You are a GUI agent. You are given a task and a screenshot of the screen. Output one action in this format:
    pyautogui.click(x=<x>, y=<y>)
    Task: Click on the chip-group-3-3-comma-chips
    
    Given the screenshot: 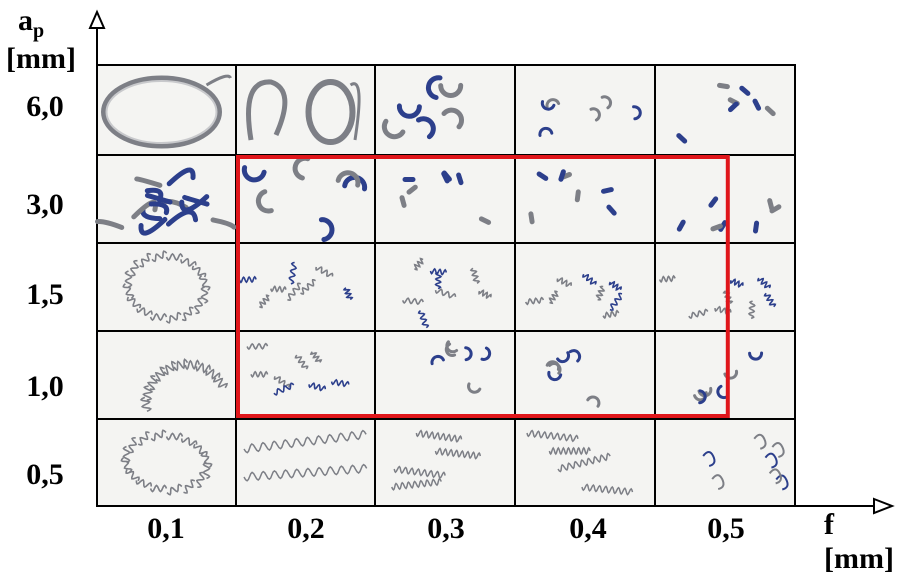 What is the action you would take?
    pyautogui.click(x=573, y=378)
    